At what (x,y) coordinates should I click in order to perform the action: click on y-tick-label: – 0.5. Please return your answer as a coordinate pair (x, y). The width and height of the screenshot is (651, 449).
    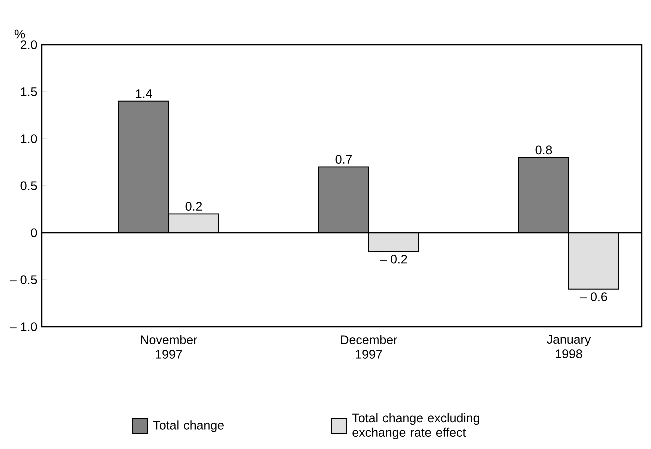
    Looking at the image, I should click on (24, 280).